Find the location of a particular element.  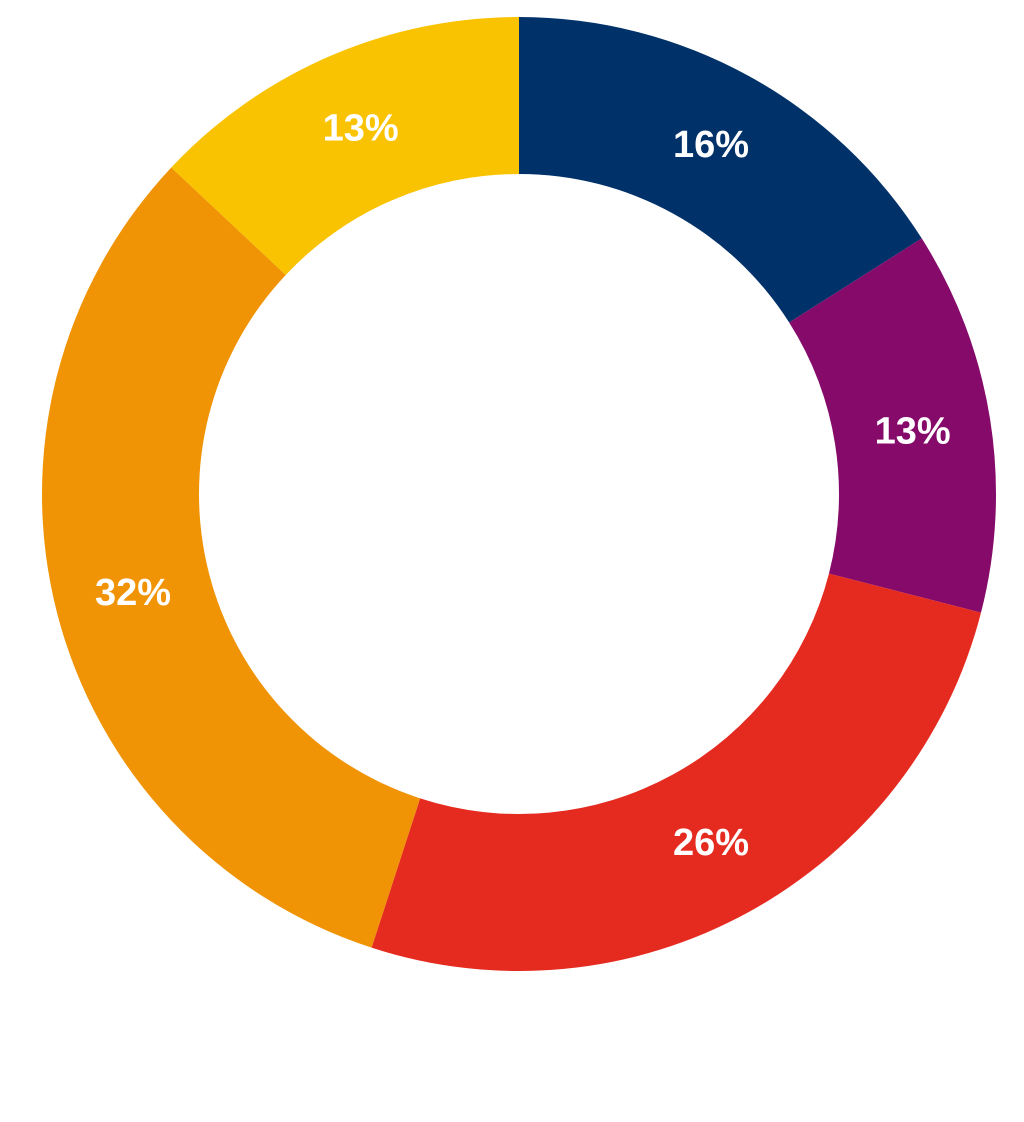

slice-label-3: 26% is located at coordinates (711, 843).